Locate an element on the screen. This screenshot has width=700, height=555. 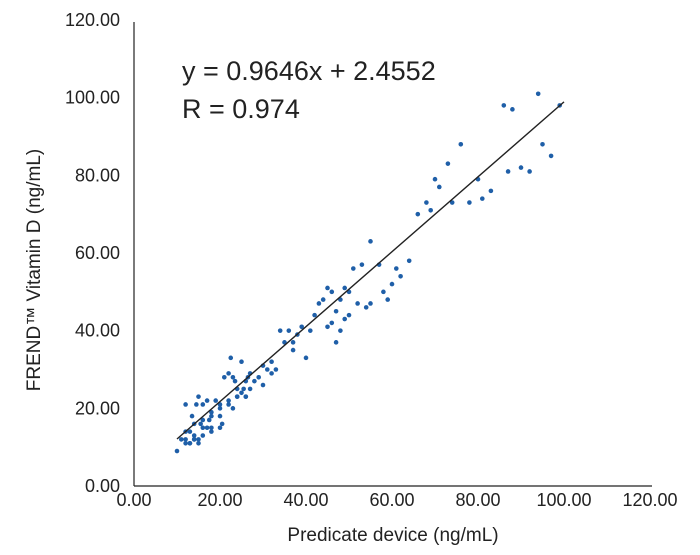
x-tick-label: 20.00 is located at coordinates (219, 500).